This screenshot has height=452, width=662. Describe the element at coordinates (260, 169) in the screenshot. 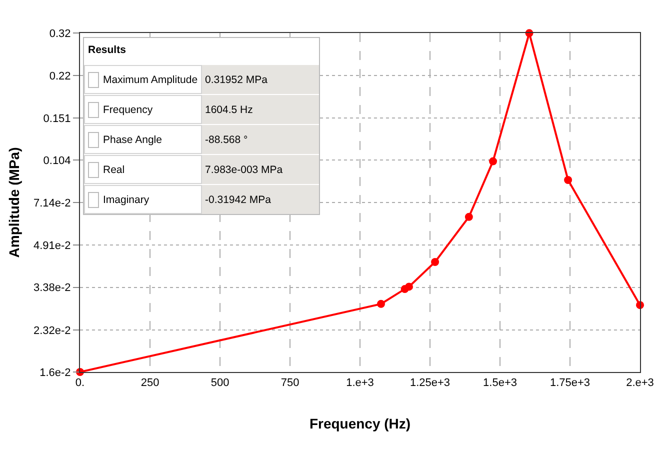

I see `annotation: 7.983e-003 MPa` at that location.